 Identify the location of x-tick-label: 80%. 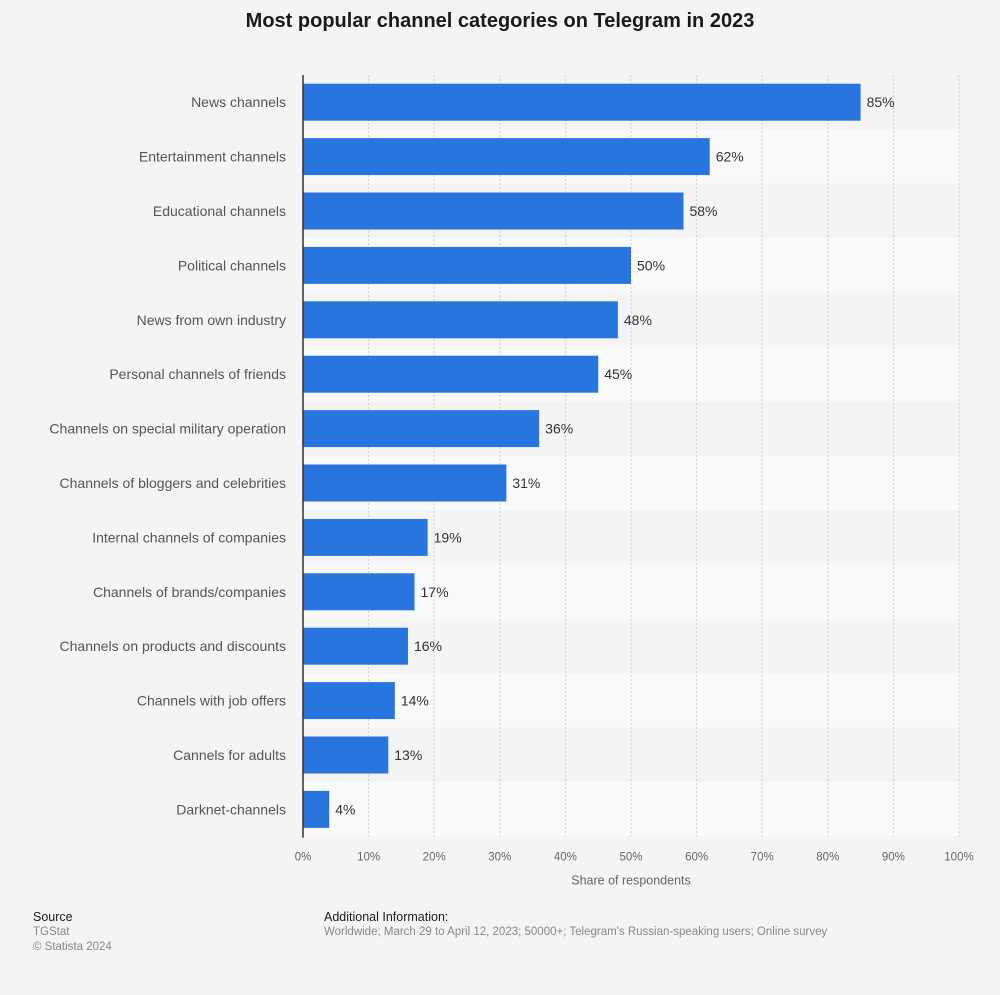
(827, 858).